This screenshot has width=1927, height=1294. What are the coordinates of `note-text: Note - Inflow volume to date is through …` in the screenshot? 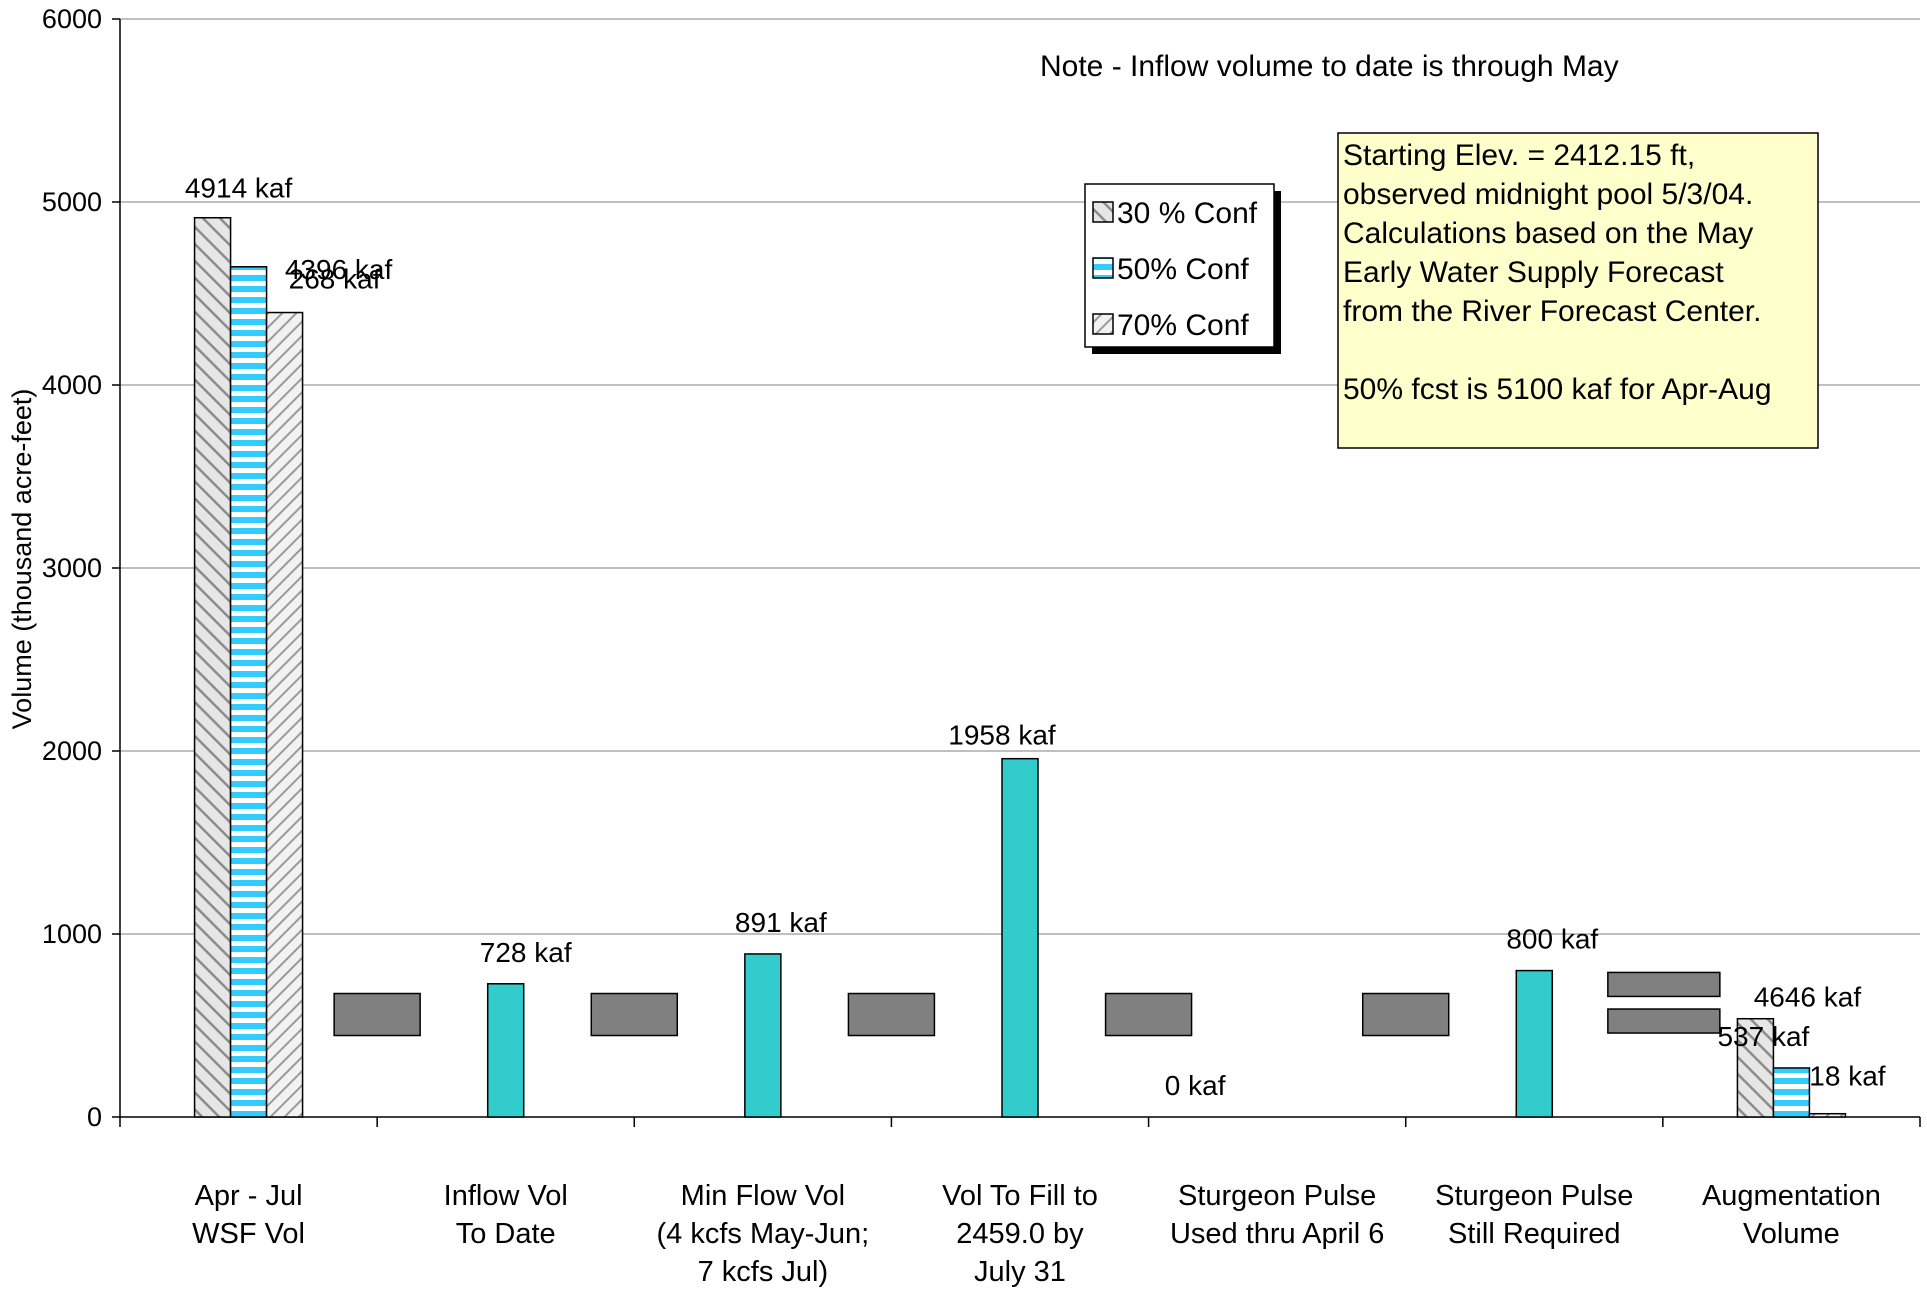 It's located at (1329, 66).